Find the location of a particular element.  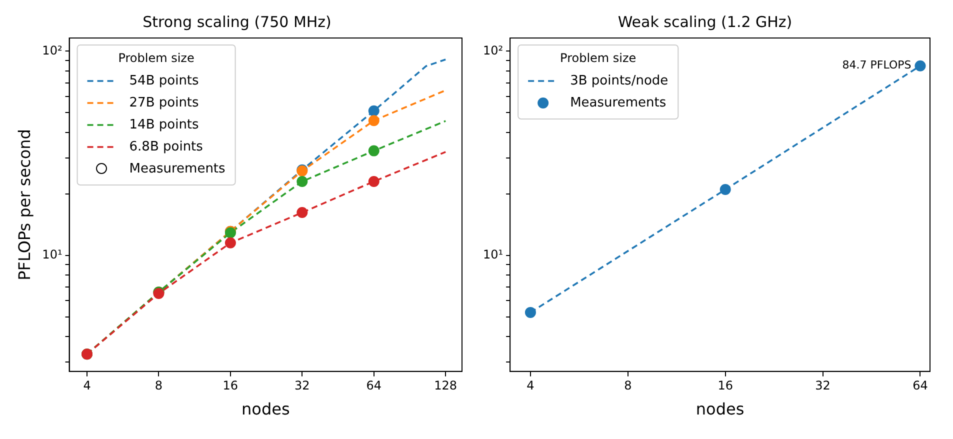

chart-title: Strong scaling (750 MHz) is located at coordinates (237, 21).